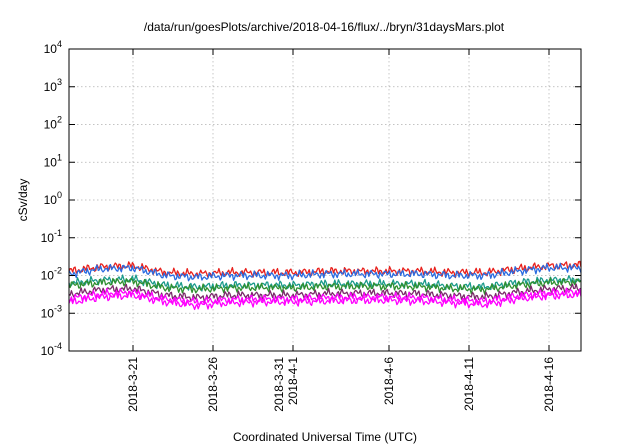 The image size is (640, 448). What do you see at coordinates (279, 384) in the screenshot?
I see `x-tick-label: 2018-3-31` at bounding box center [279, 384].